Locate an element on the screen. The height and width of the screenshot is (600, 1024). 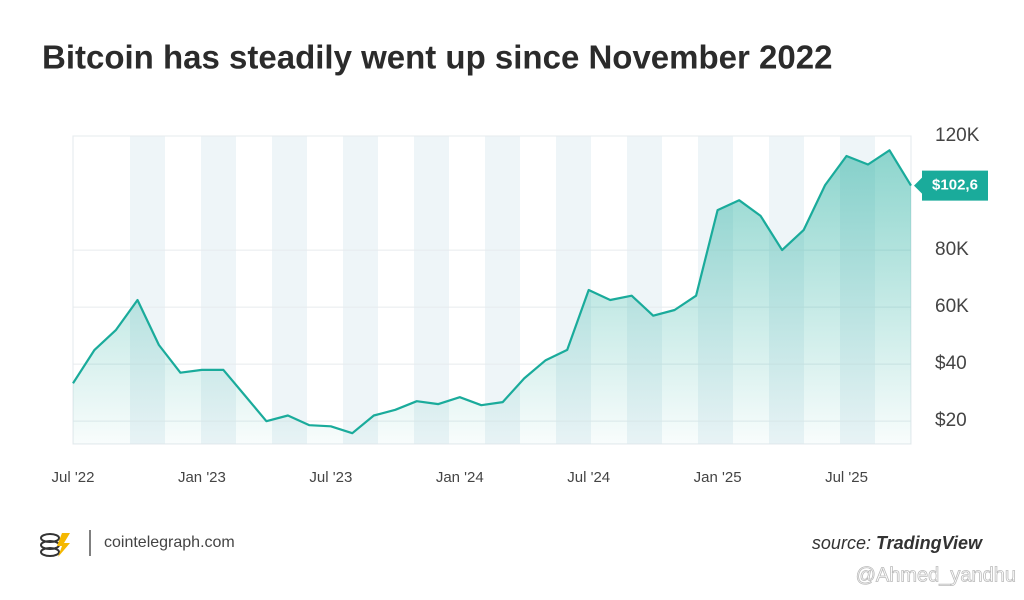
source: source: TradingView is located at coordinates (897, 543).